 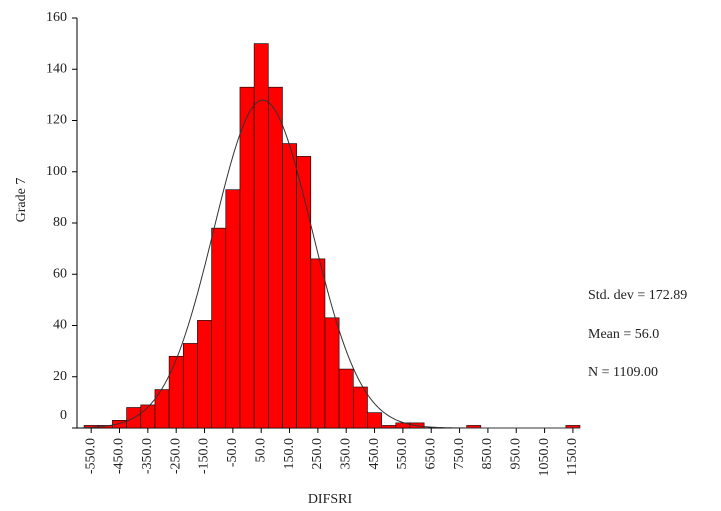 What do you see at coordinates (60, 325) in the screenshot?
I see `y-tick-label: 40` at bounding box center [60, 325].